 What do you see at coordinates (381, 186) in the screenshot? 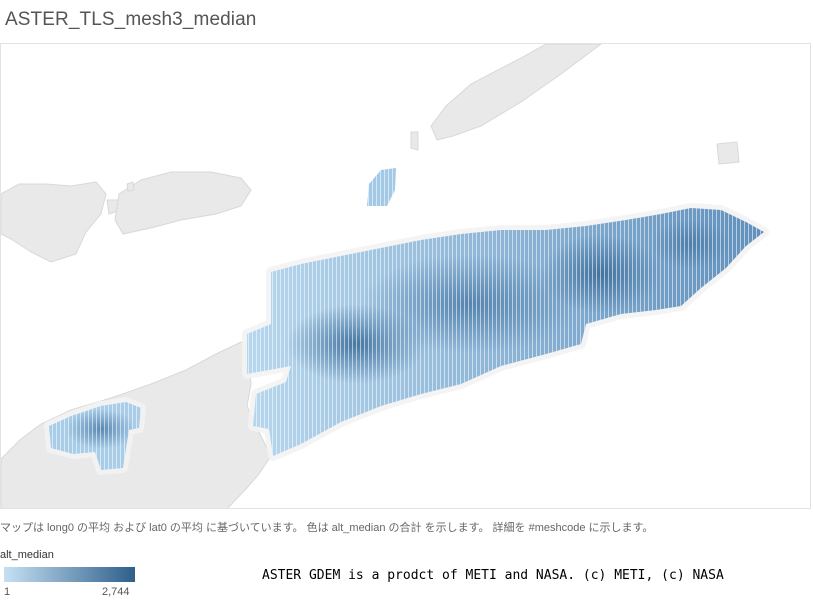
I see `mesh-atauro` at bounding box center [381, 186].